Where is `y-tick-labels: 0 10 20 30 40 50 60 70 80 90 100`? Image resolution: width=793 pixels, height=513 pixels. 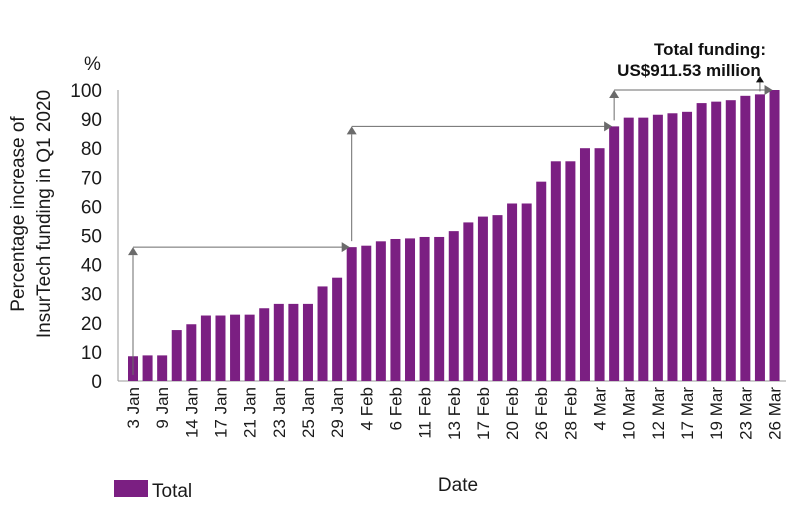 y-tick-labels: 0 10 20 30 40 50 60 70 80 90 100 is located at coordinates (86, 237).